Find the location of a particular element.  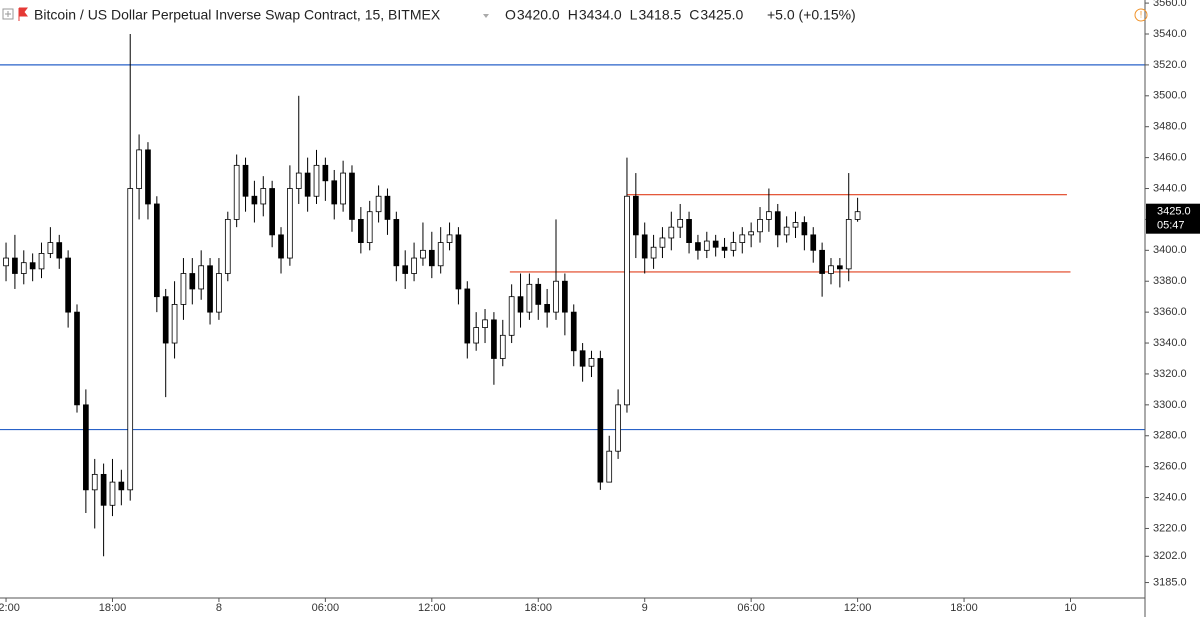

y-tick-label: 3360.0 is located at coordinates (1170, 312).